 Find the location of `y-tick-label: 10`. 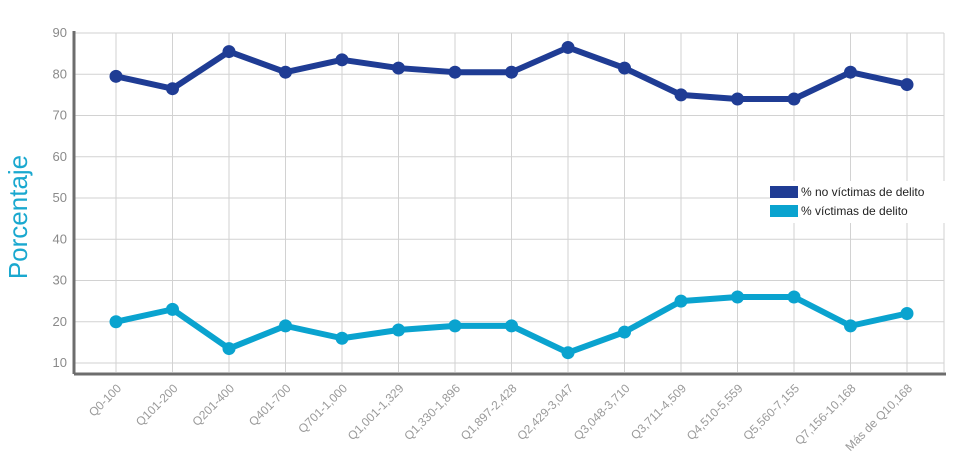

y-tick-label: 10 is located at coordinates (60, 362).